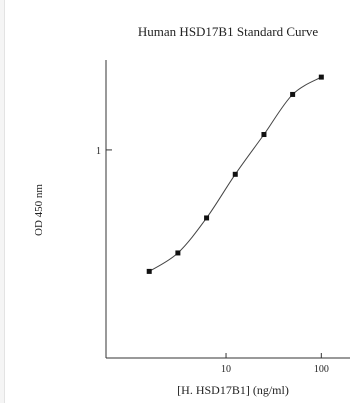  I want to click on y-axis-label: OD 450 nm, so click(39, 210).